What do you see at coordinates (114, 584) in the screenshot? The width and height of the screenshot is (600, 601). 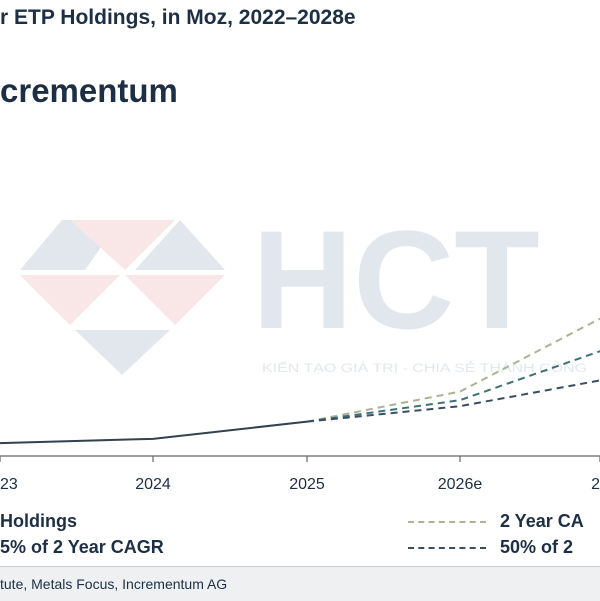 I see `source-text: tute, Metals Focus, Incrementum AG` at bounding box center [114, 584].